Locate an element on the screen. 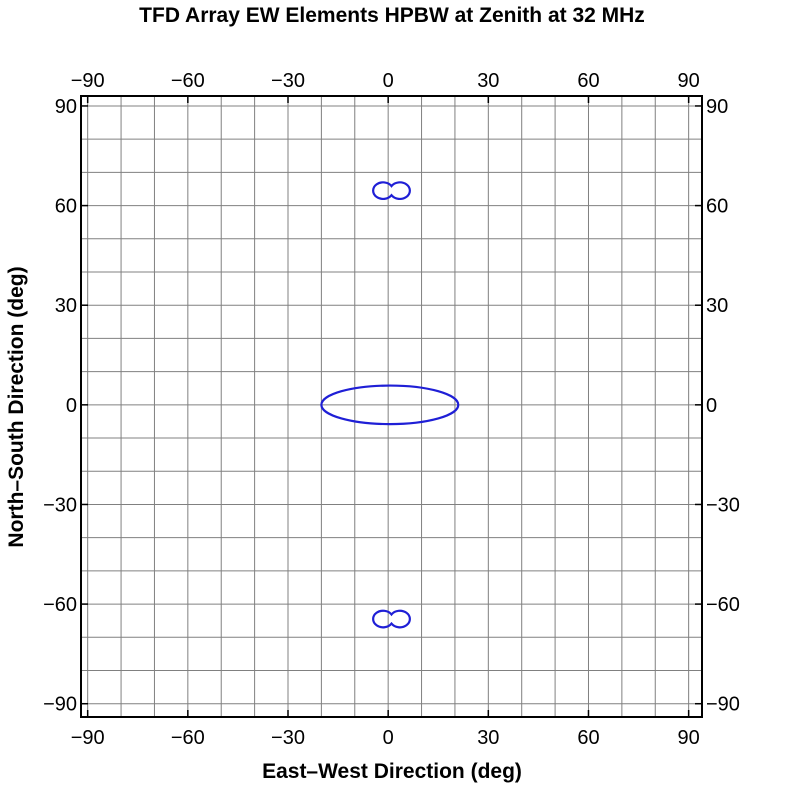 The image size is (785, 786). x-tick-label-top: −30 is located at coordinates (288, 81).